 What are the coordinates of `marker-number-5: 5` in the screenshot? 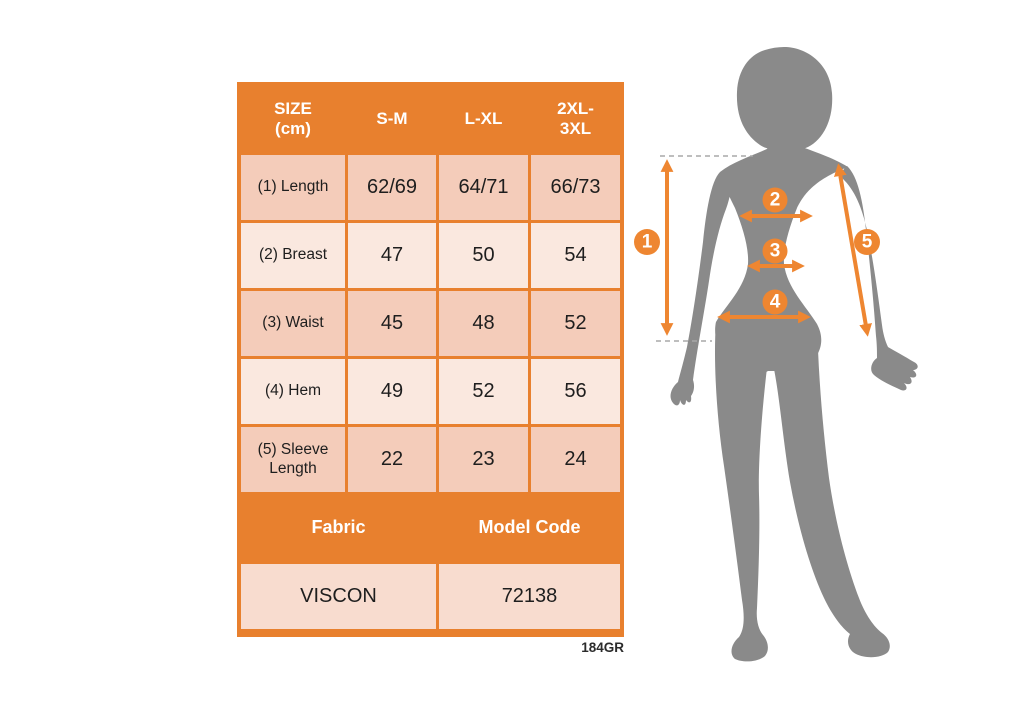 It's located at (867, 242).